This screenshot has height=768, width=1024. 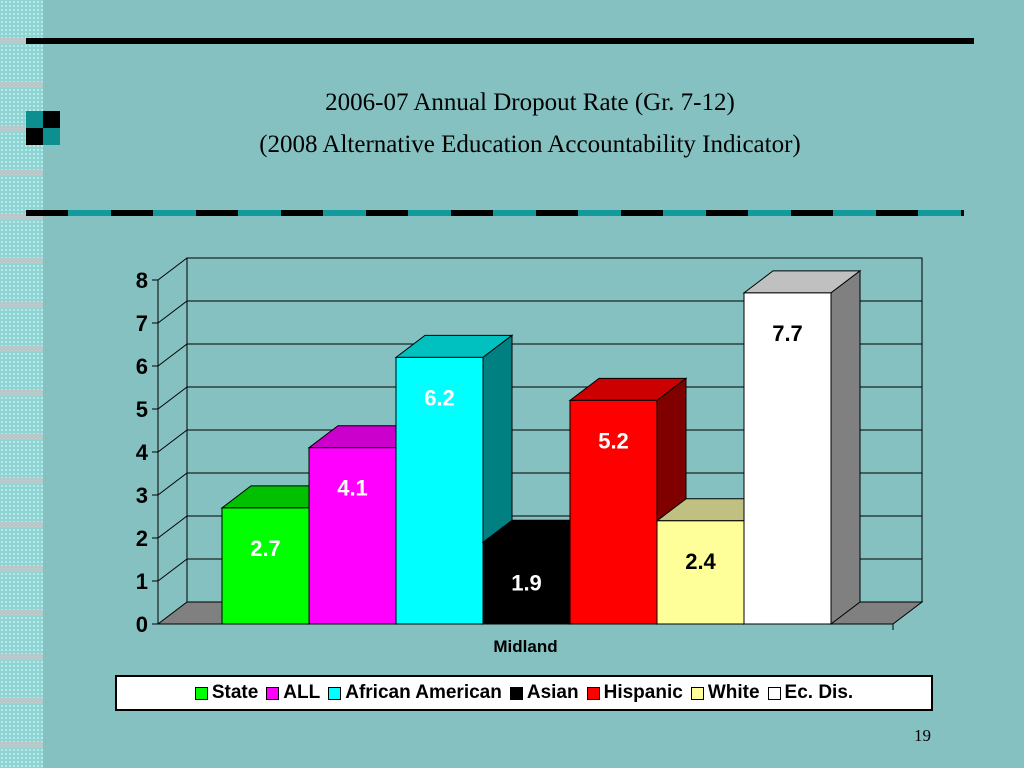 I want to click on legend-item-5: White, so click(x=725, y=693).